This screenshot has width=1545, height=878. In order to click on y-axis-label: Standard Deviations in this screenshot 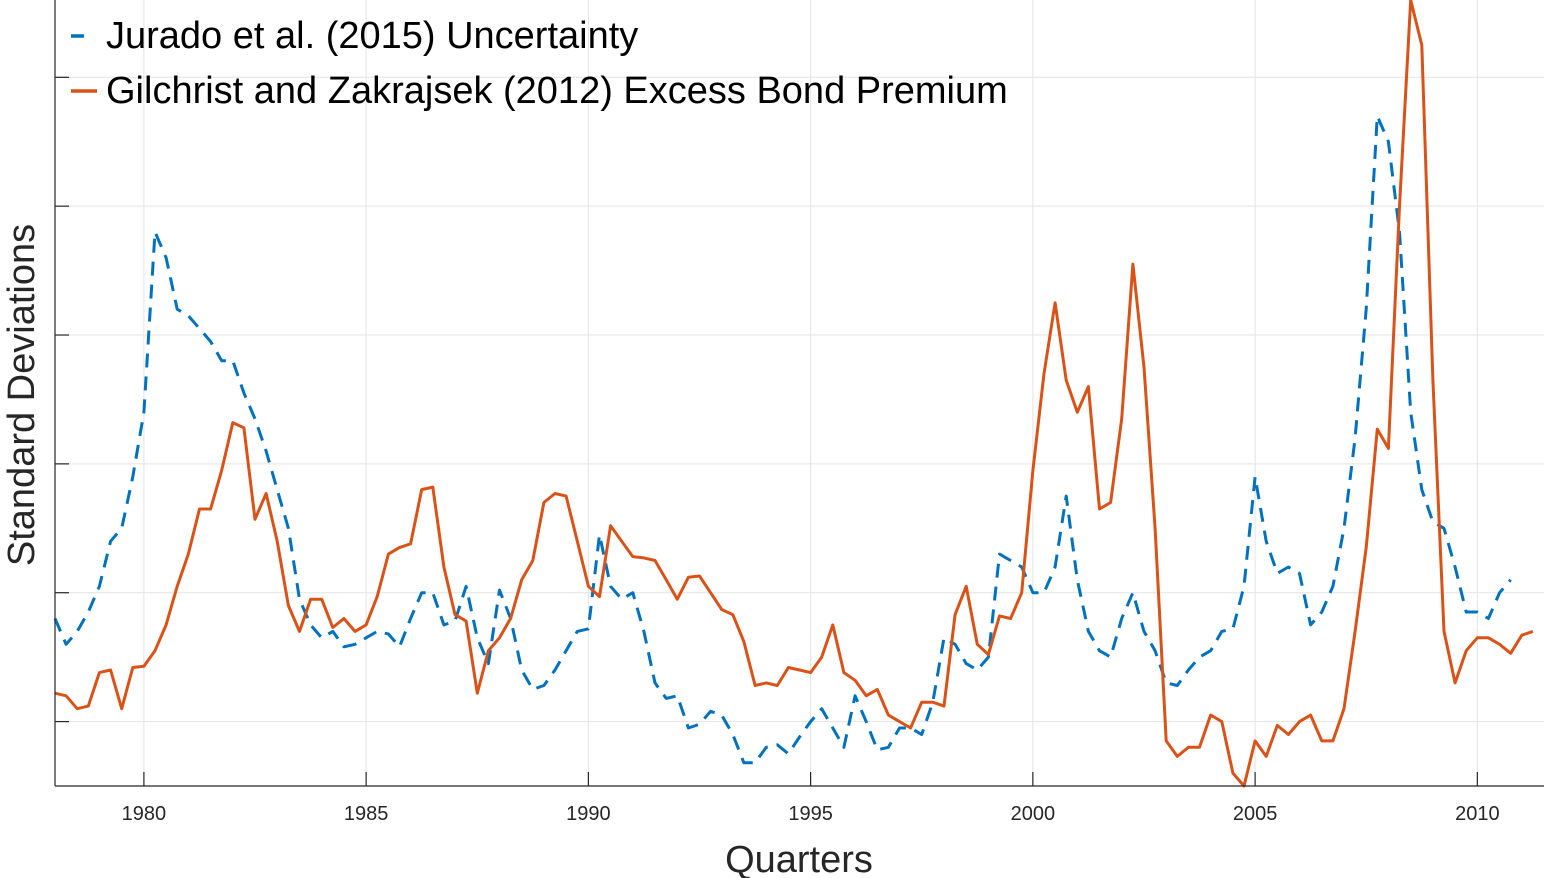, I will do `click(22, 395)`.